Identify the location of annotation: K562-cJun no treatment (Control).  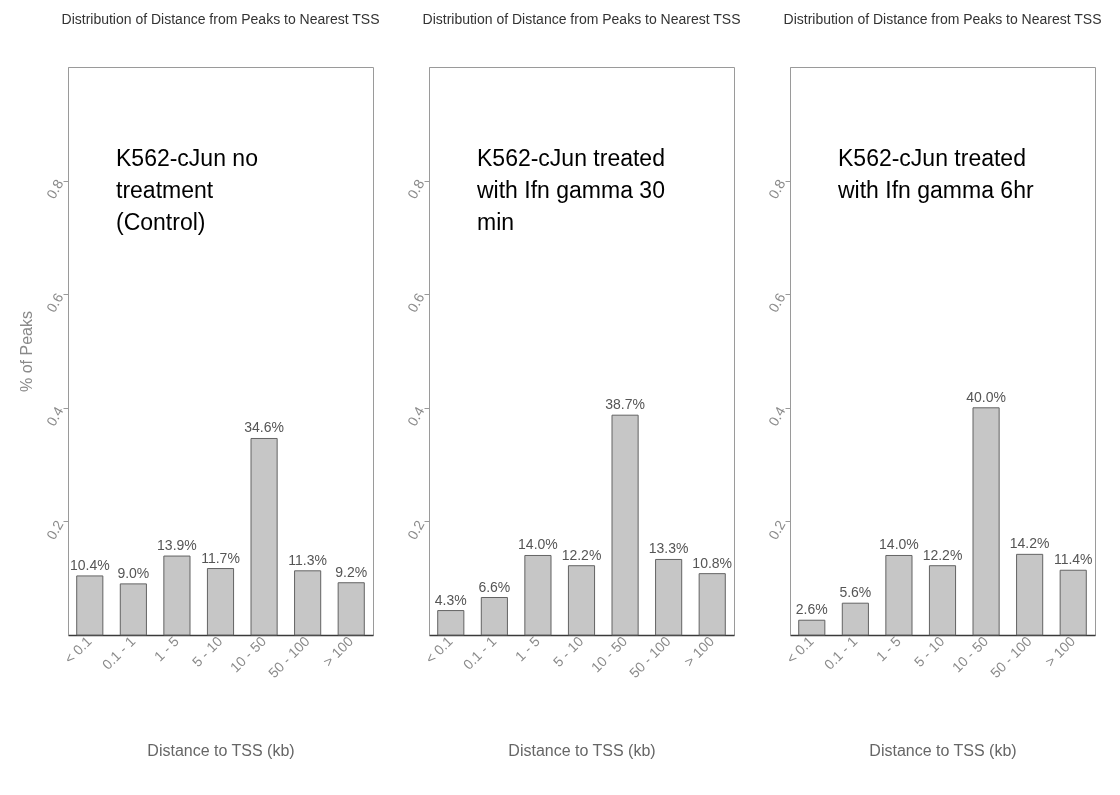
(187, 190).